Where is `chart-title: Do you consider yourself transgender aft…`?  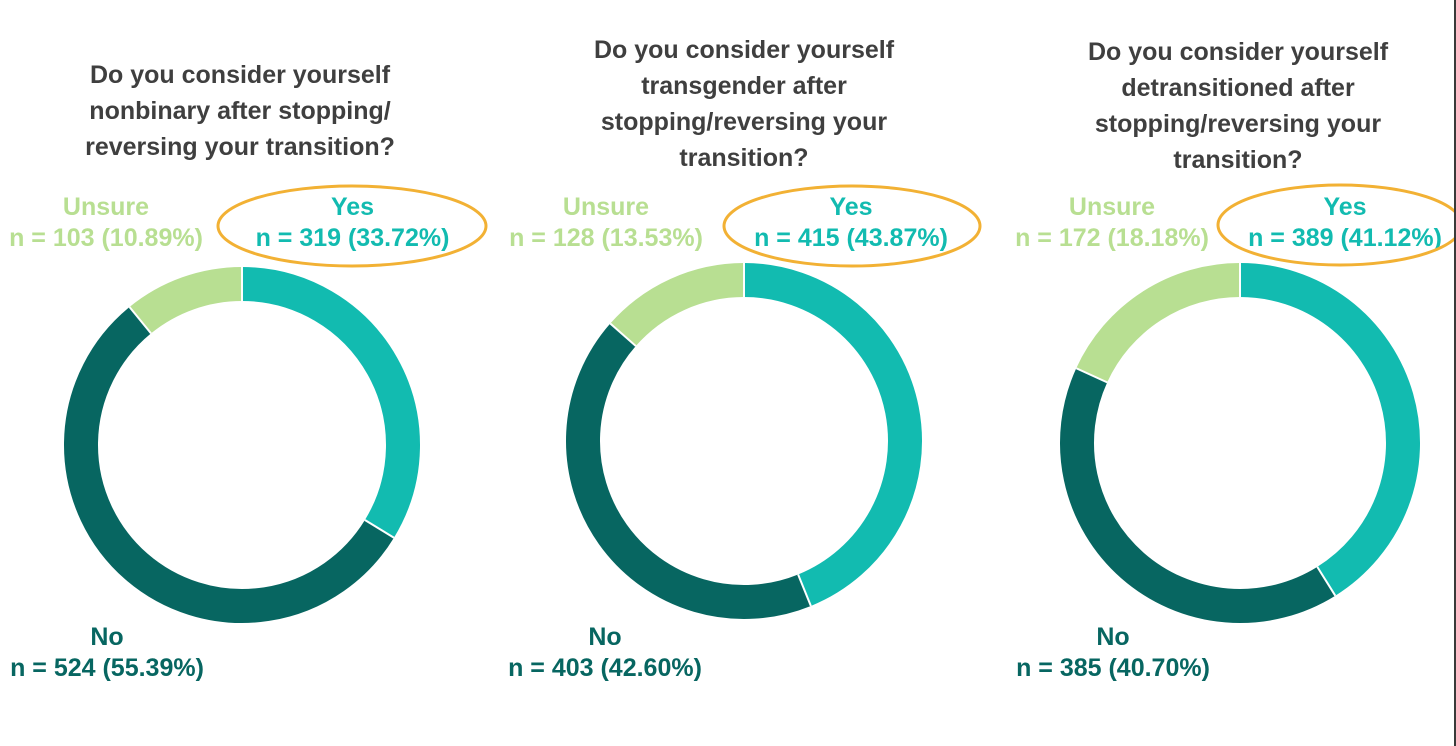 chart-title: Do you consider yourself transgender aft… is located at coordinates (744, 104).